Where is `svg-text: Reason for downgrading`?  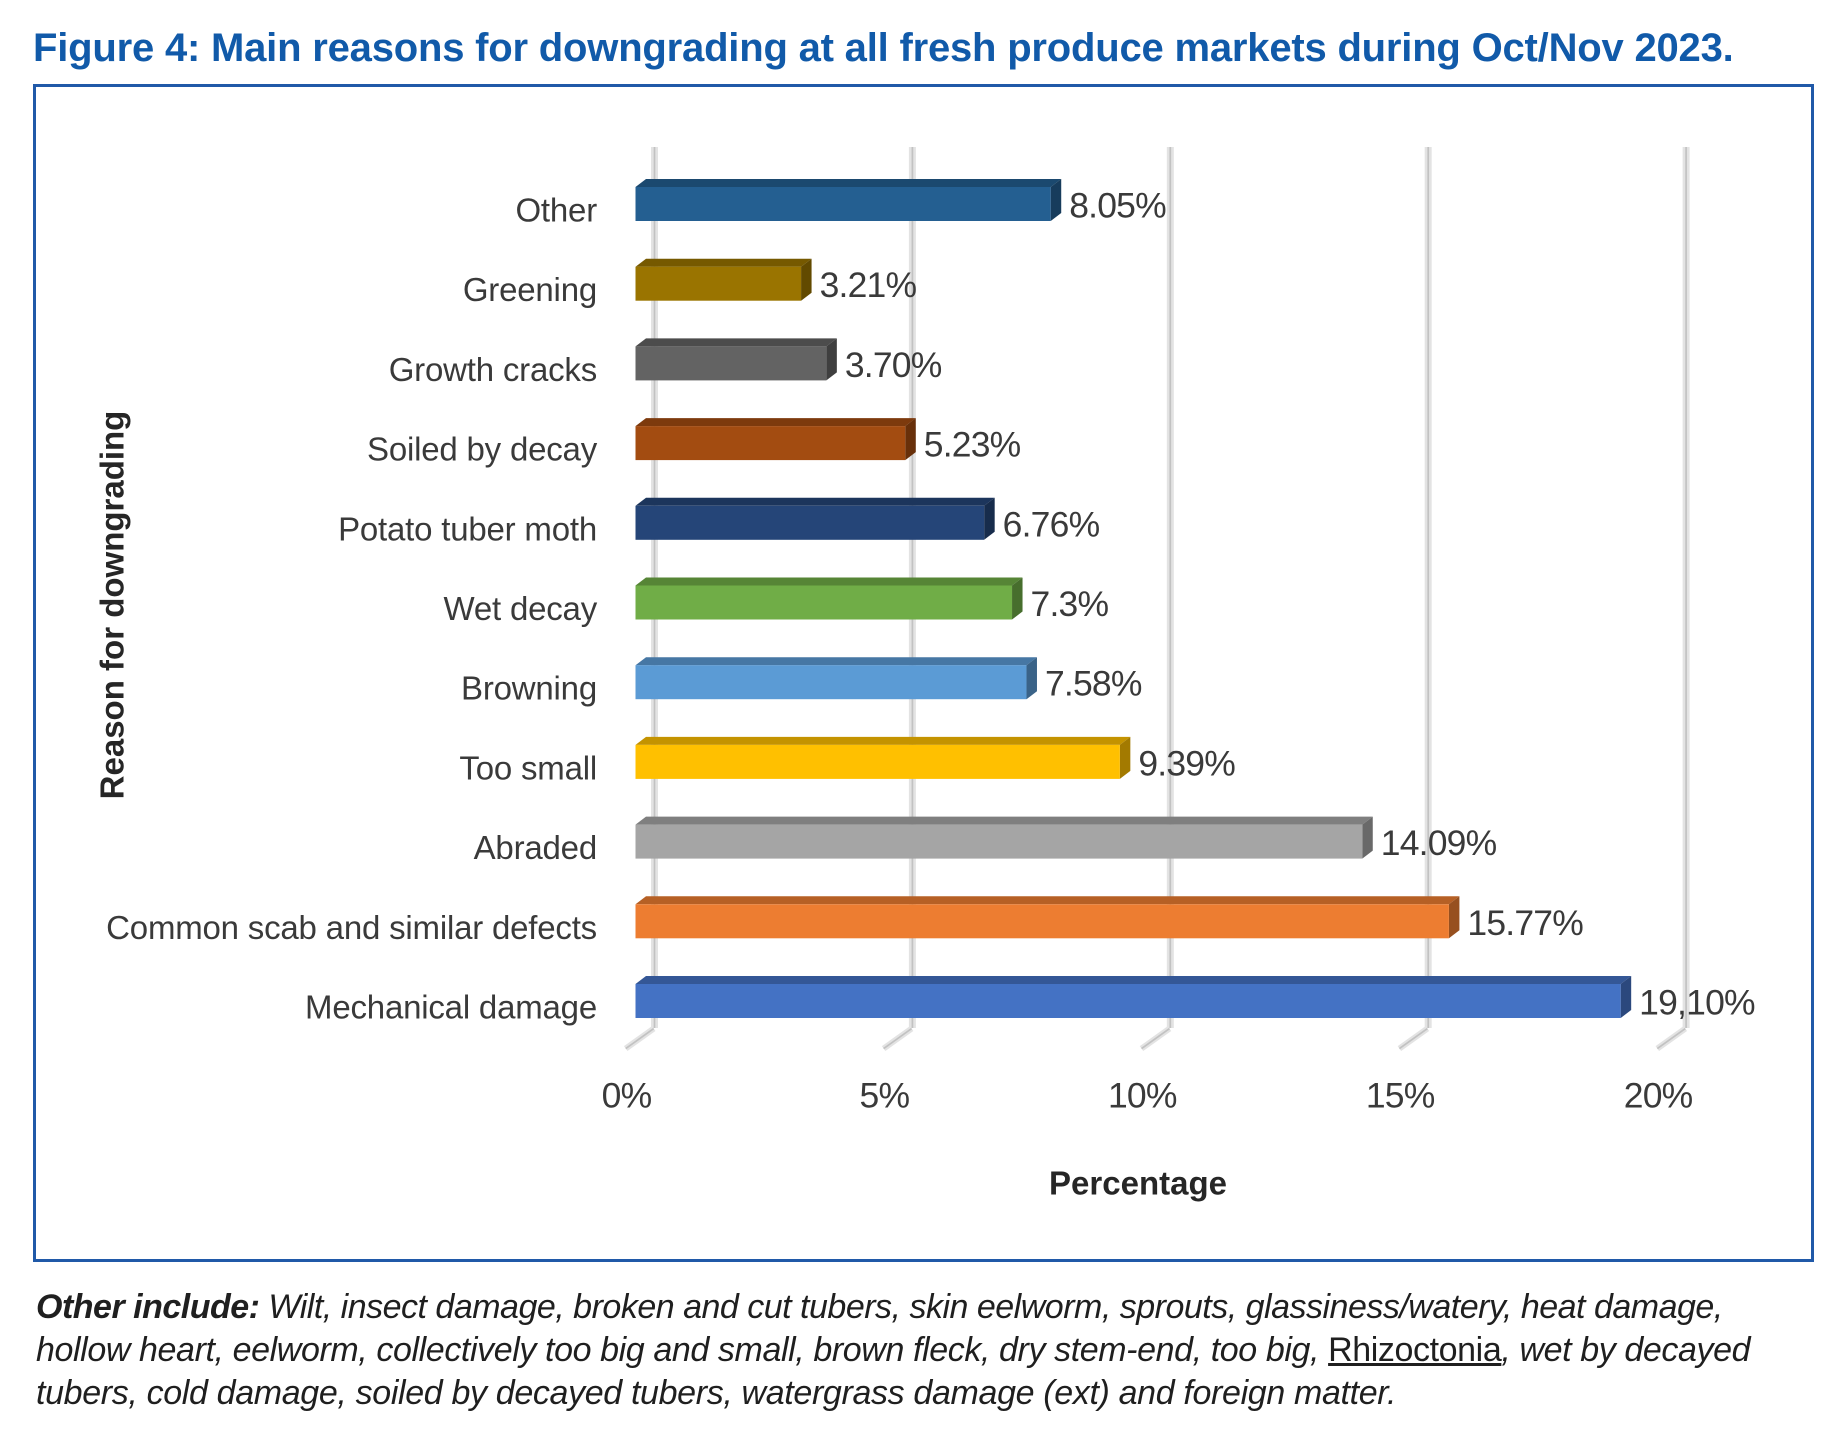 svg-text: Reason for downgrading is located at coordinates (112, 605).